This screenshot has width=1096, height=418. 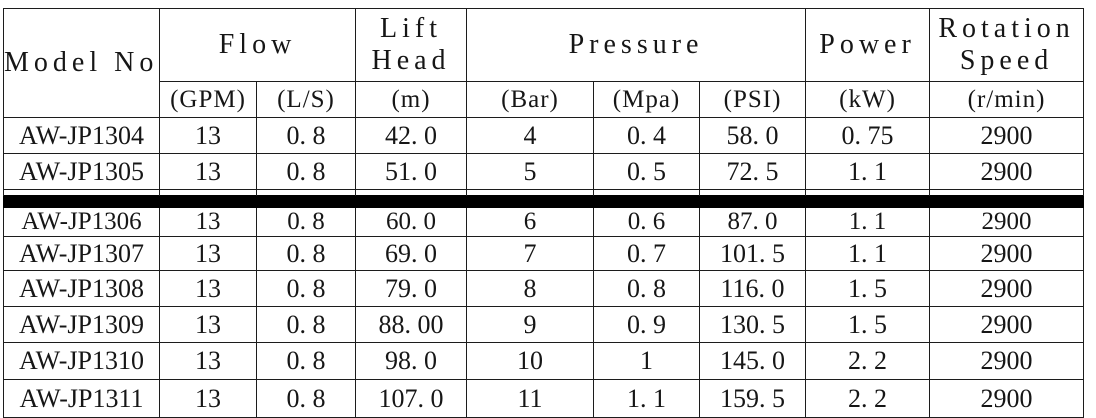 I want to click on table-row: AW-JP1310 13 0. 8 98. 0 10 1 145. 0 2. 2 2900, so click(x=544, y=361).